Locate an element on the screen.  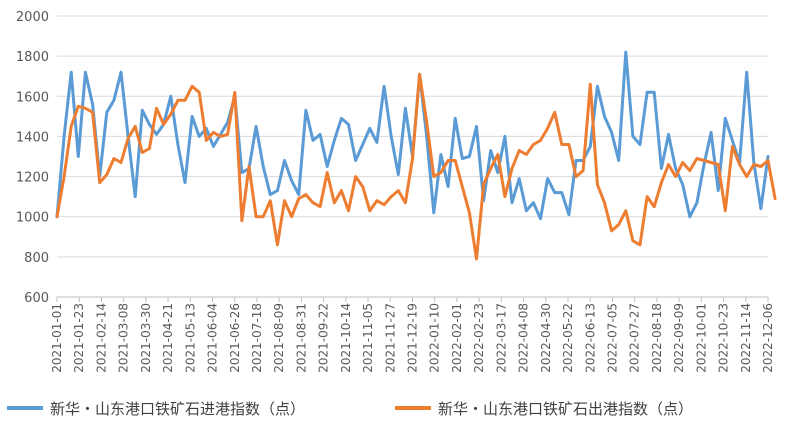
legend-label-inbound: 新华・山东港口铁矿石进港指数（点） is located at coordinates (177, 409).